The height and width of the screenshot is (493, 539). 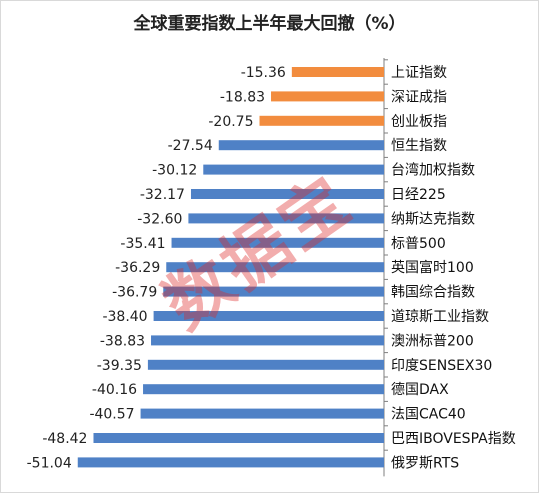 What do you see at coordinates (124, 317) in the screenshot?
I see `data-label: -38.40` at bounding box center [124, 317].